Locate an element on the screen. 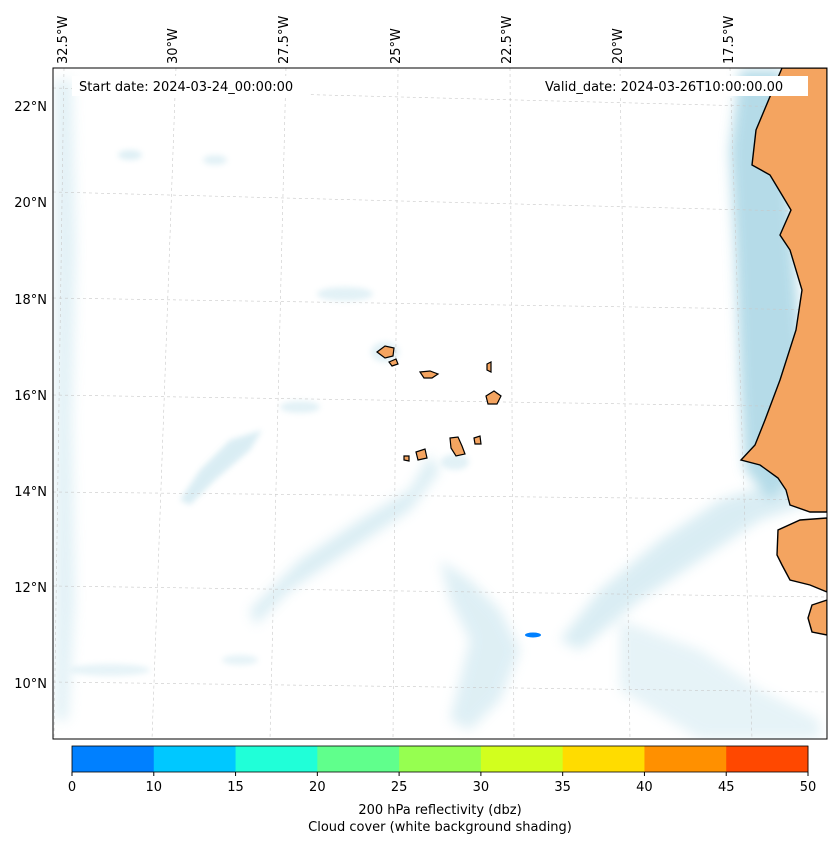  latitude-labels: 22°N 20°N 18°N 16°N 14°N 12°N 10°N is located at coordinates (30, 396).